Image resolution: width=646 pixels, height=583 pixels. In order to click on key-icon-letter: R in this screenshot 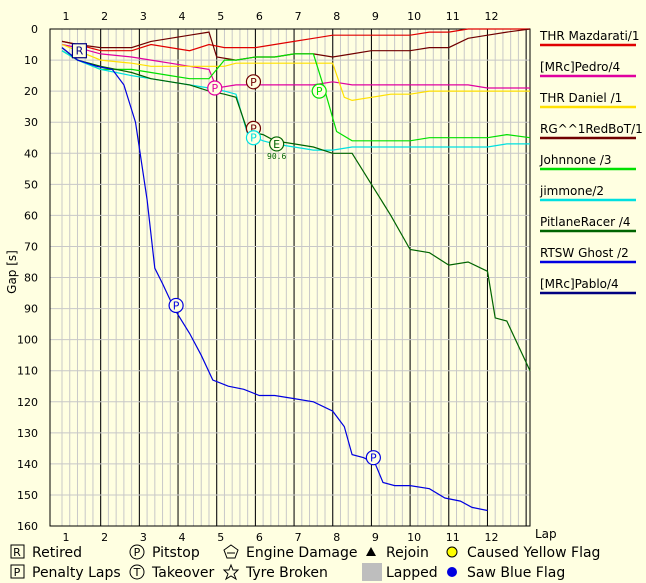, I will do `click(17, 552)`.